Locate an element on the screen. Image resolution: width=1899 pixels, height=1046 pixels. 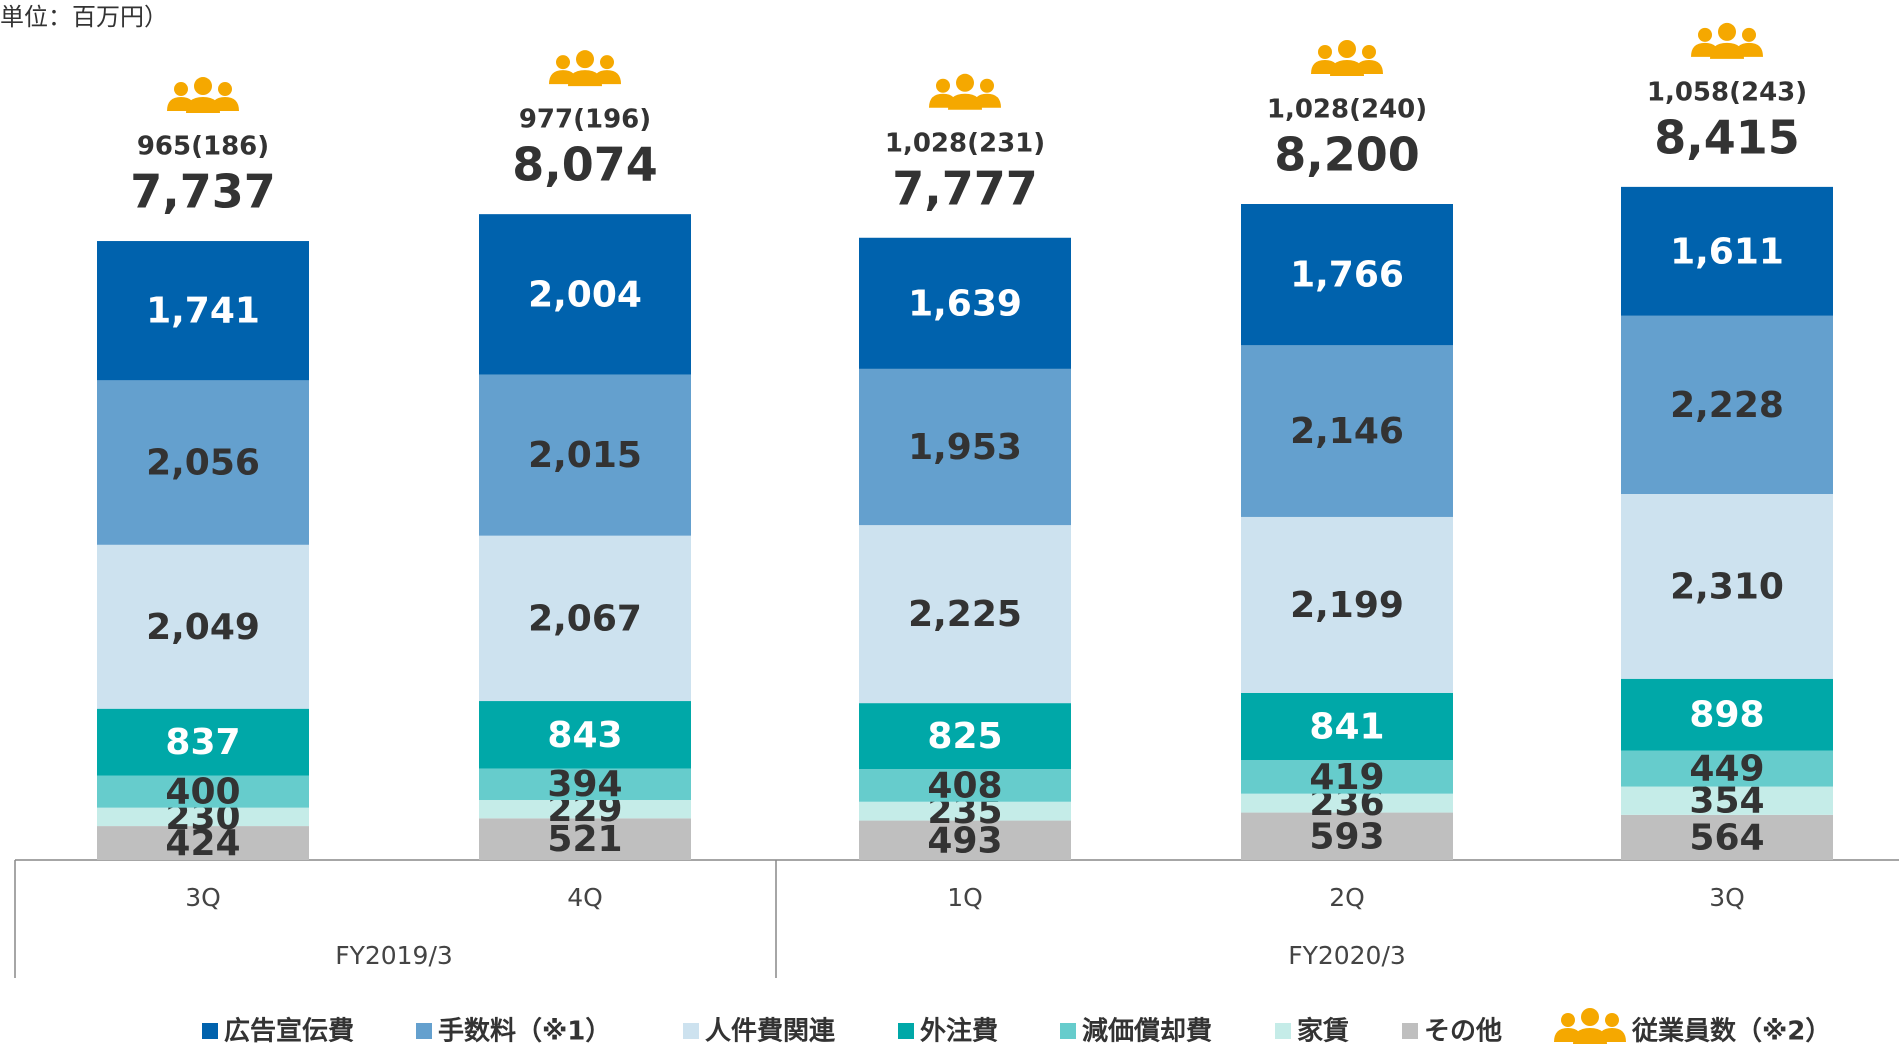
segment-label: 843 is located at coordinates (584, 735).